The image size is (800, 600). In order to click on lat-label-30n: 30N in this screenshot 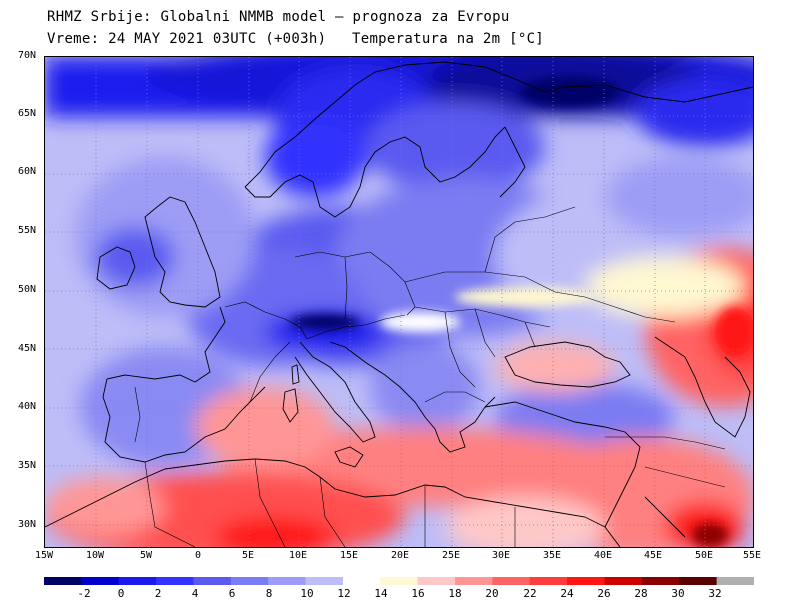, I will do `click(27, 524)`.